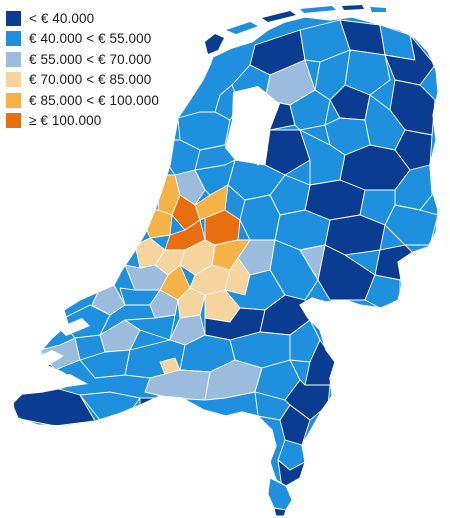 The height and width of the screenshot is (518, 450). I want to click on legend-label: < € 40.000, so click(62, 18).